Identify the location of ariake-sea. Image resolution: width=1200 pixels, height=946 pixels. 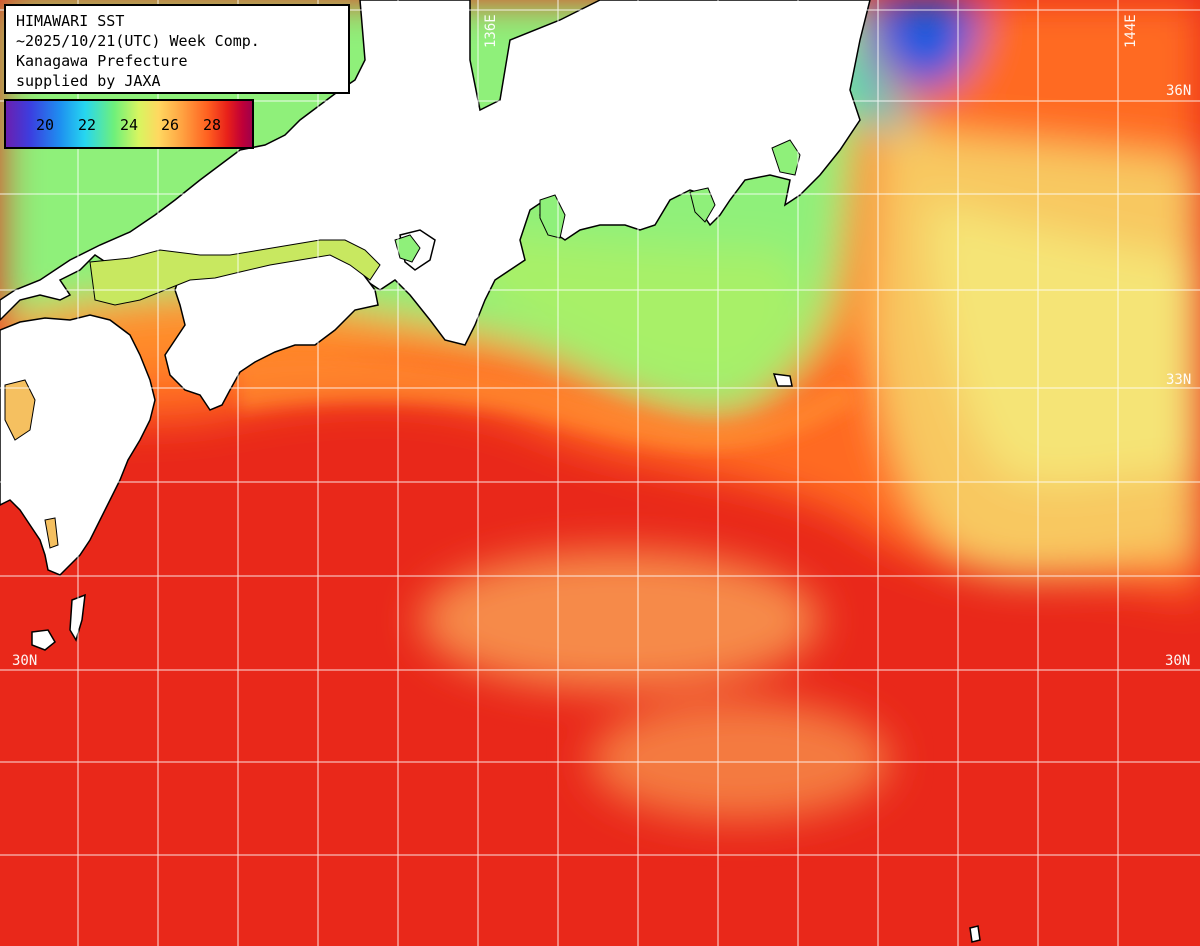
(20, 410).